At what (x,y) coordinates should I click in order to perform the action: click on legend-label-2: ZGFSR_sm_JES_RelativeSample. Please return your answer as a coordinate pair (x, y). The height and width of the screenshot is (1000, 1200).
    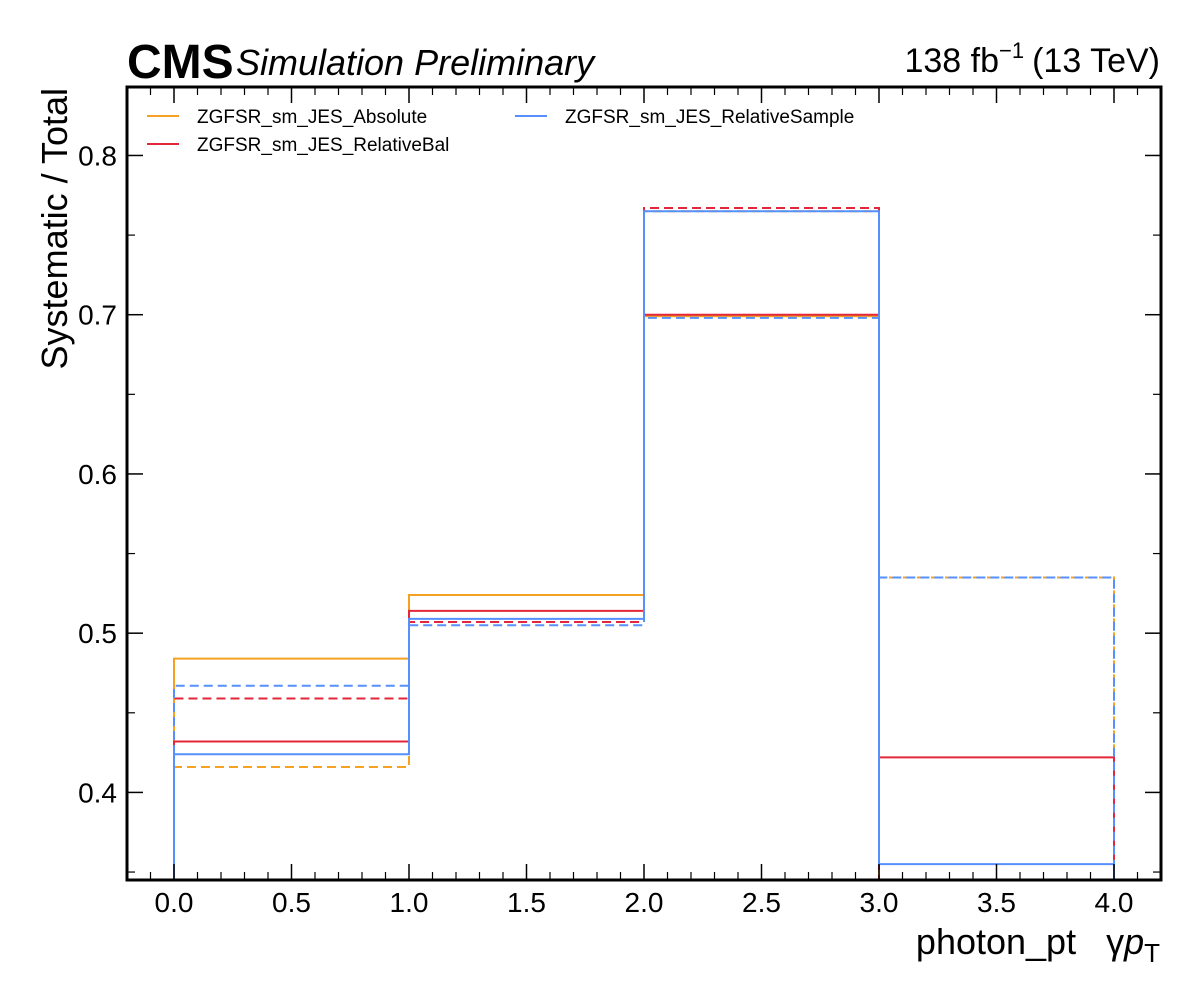
    Looking at the image, I should click on (709, 117).